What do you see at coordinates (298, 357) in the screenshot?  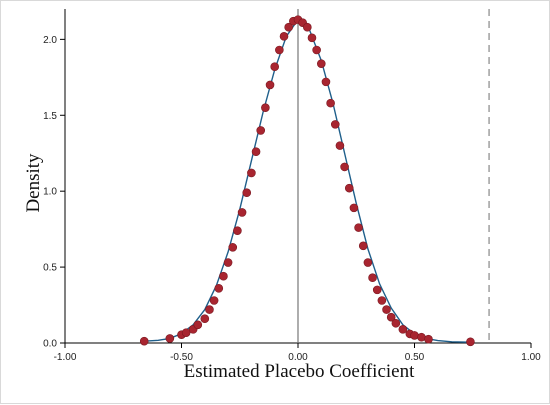 I see `x-tick-label: 0.00` at bounding box center [298, 357].